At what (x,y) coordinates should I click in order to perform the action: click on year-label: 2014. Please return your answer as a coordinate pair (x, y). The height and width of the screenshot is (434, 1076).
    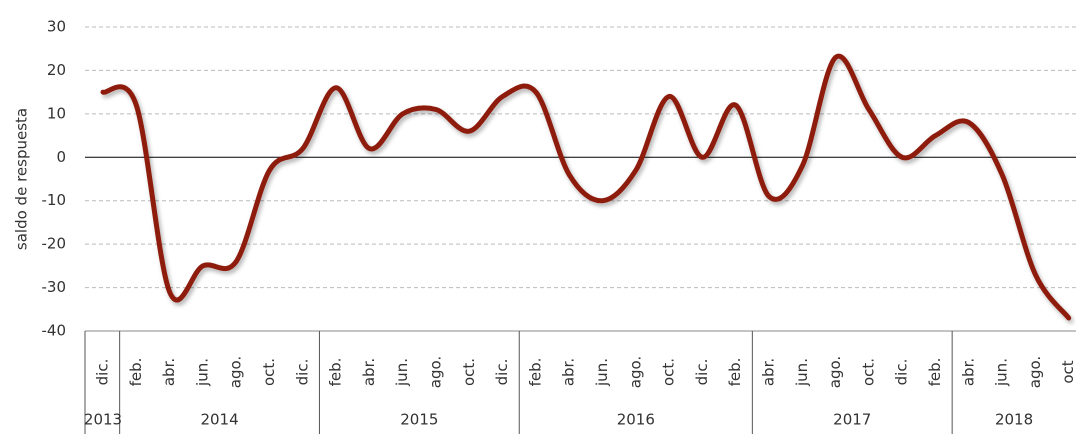
    Looking at the image, I should click on (219, 420).